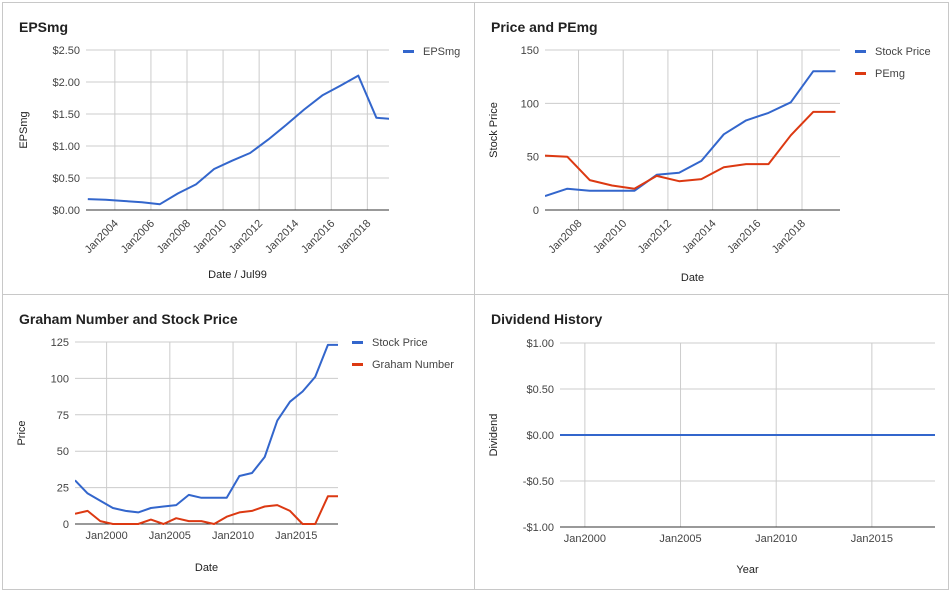 The height and width of the screenshot is (592, 951). I want to click on series-line-graham-number, so click(206, 510).